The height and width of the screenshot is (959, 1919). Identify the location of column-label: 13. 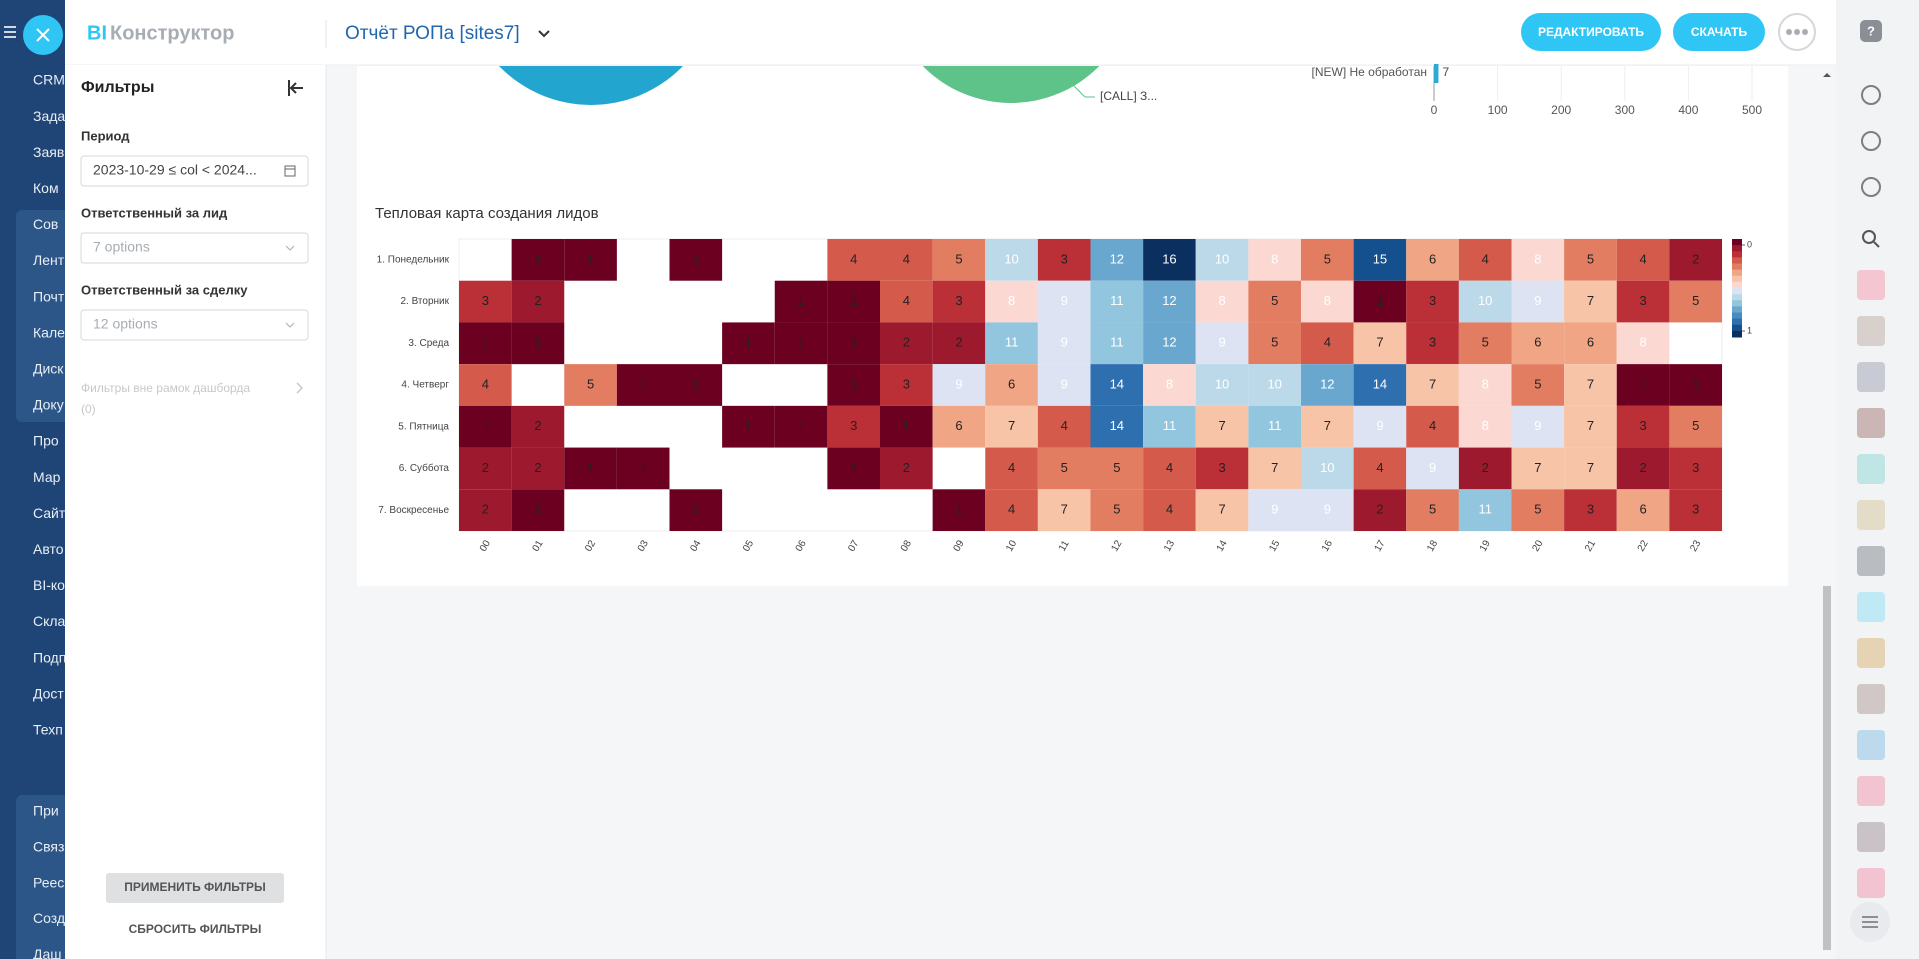
(1169, 546).